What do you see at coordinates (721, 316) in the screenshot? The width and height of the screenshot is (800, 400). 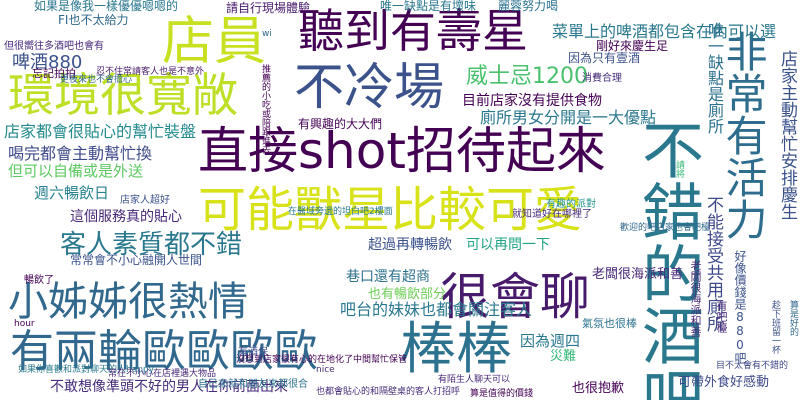 I see `word-cloud-word: 有吧檯` at bounding box center [721, 316].